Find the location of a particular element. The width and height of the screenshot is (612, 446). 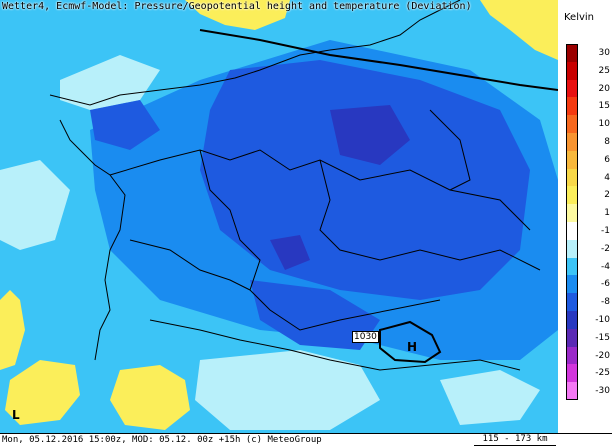

legend-label: 4 is located at coordinates (607, 177).